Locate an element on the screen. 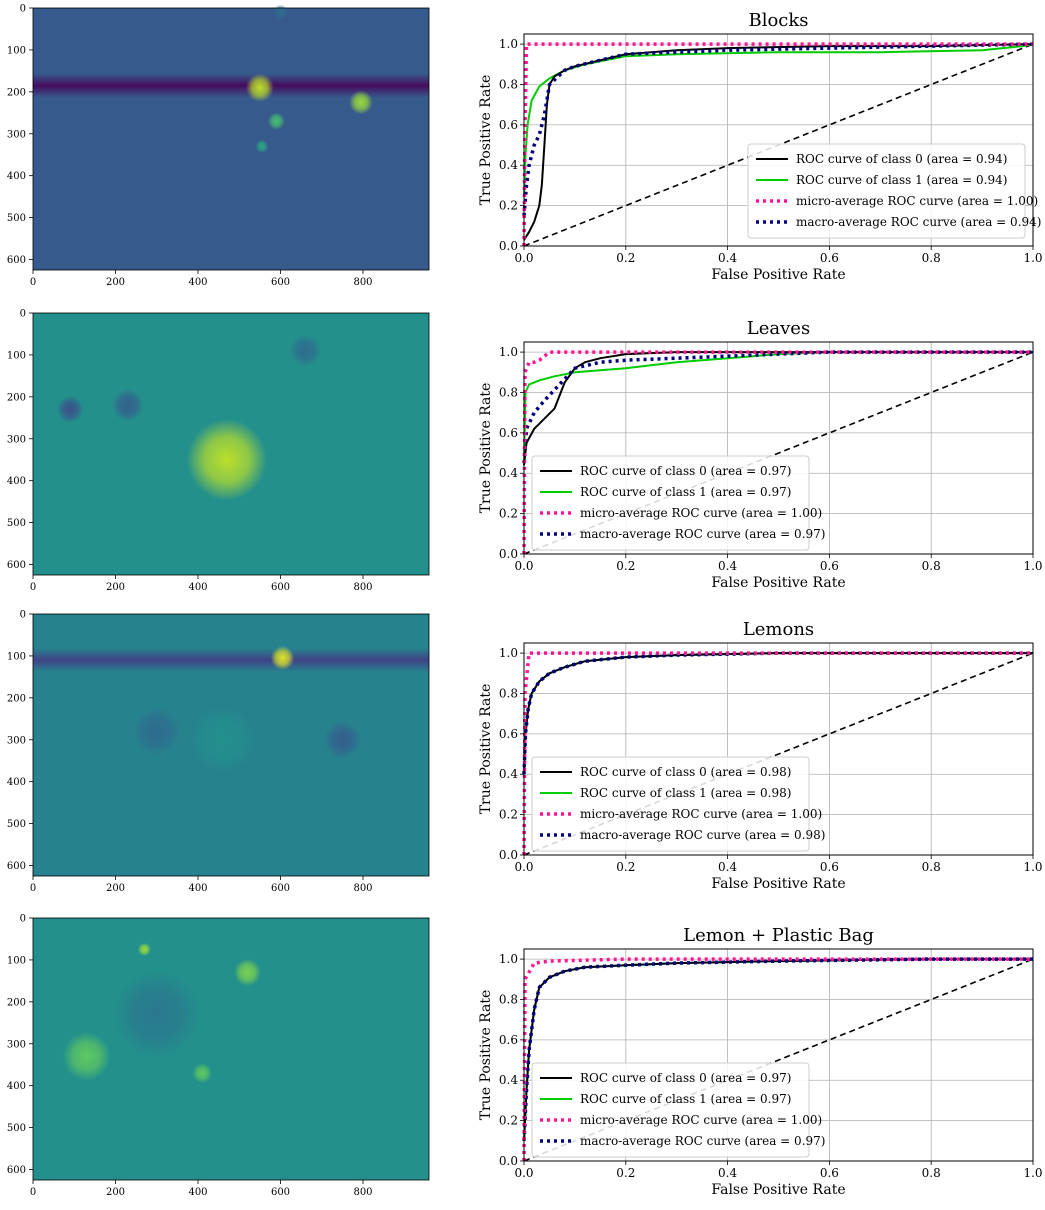 The width and height of the screenshot is (1045, 1210). roc-x-tick-label: 0.0 is located at coordinates (523, 867).